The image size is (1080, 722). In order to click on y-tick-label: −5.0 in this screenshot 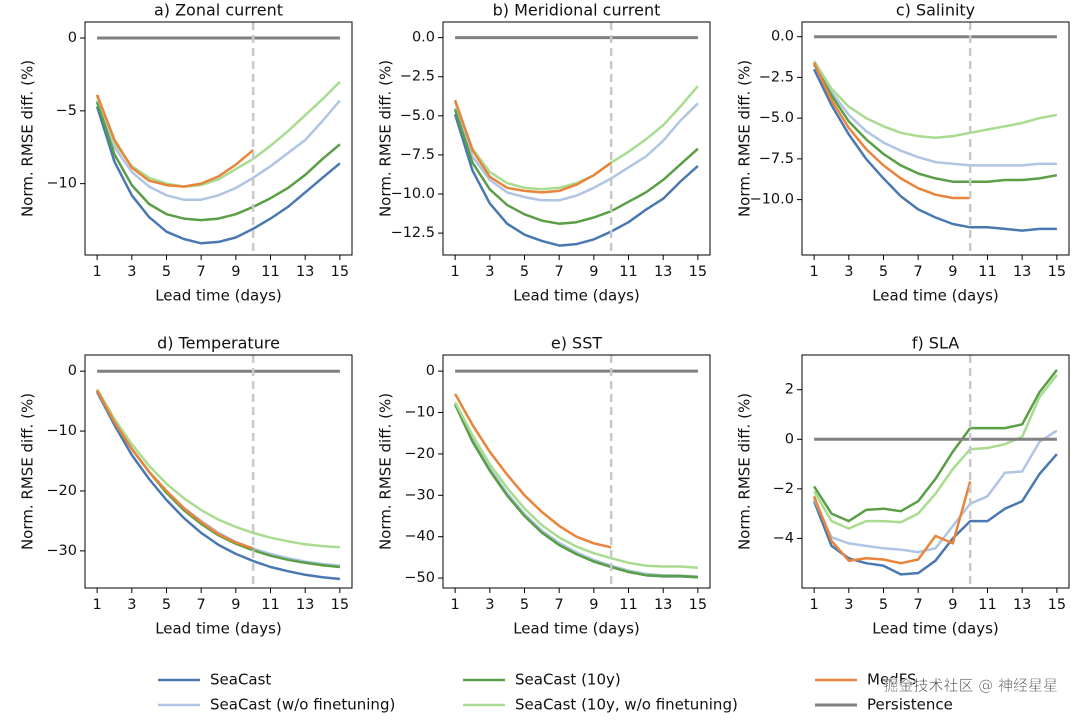, I will do `click(776, 118)`.